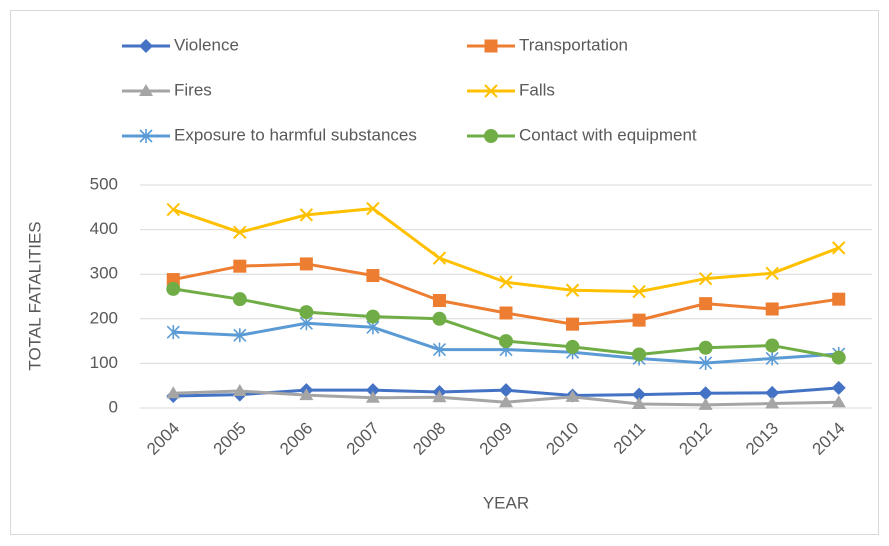  Describe the element at coordinates (537, 89) in the screenshot. I see `legend-label: Falls` at that location.